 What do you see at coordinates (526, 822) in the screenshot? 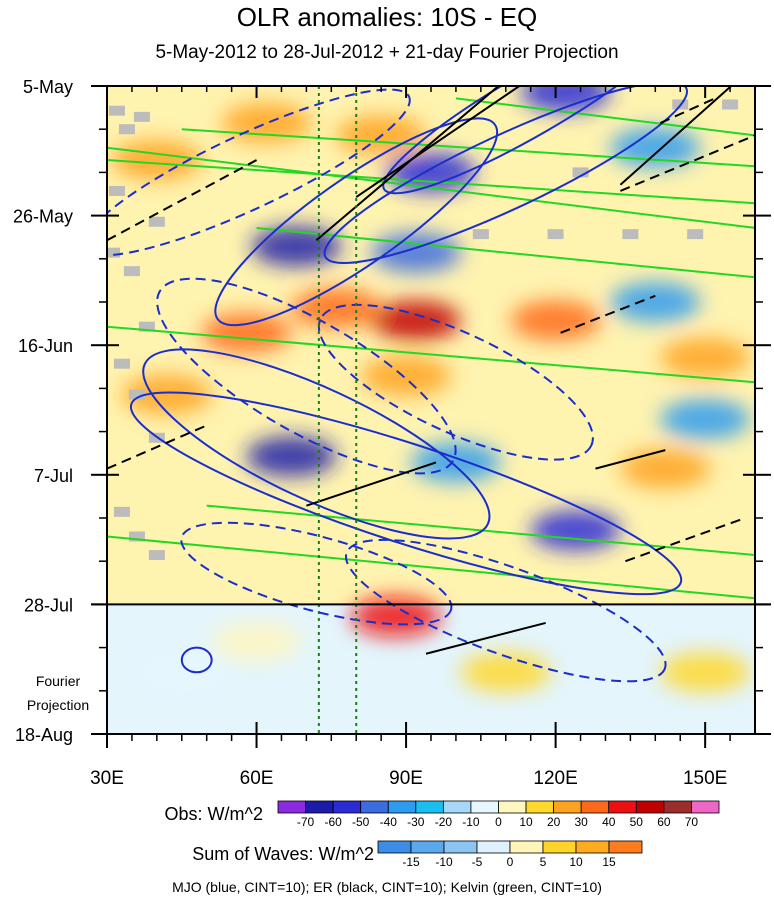
I see `obs-colorbar-tick-label: 10` at bounding box center [526, 822].